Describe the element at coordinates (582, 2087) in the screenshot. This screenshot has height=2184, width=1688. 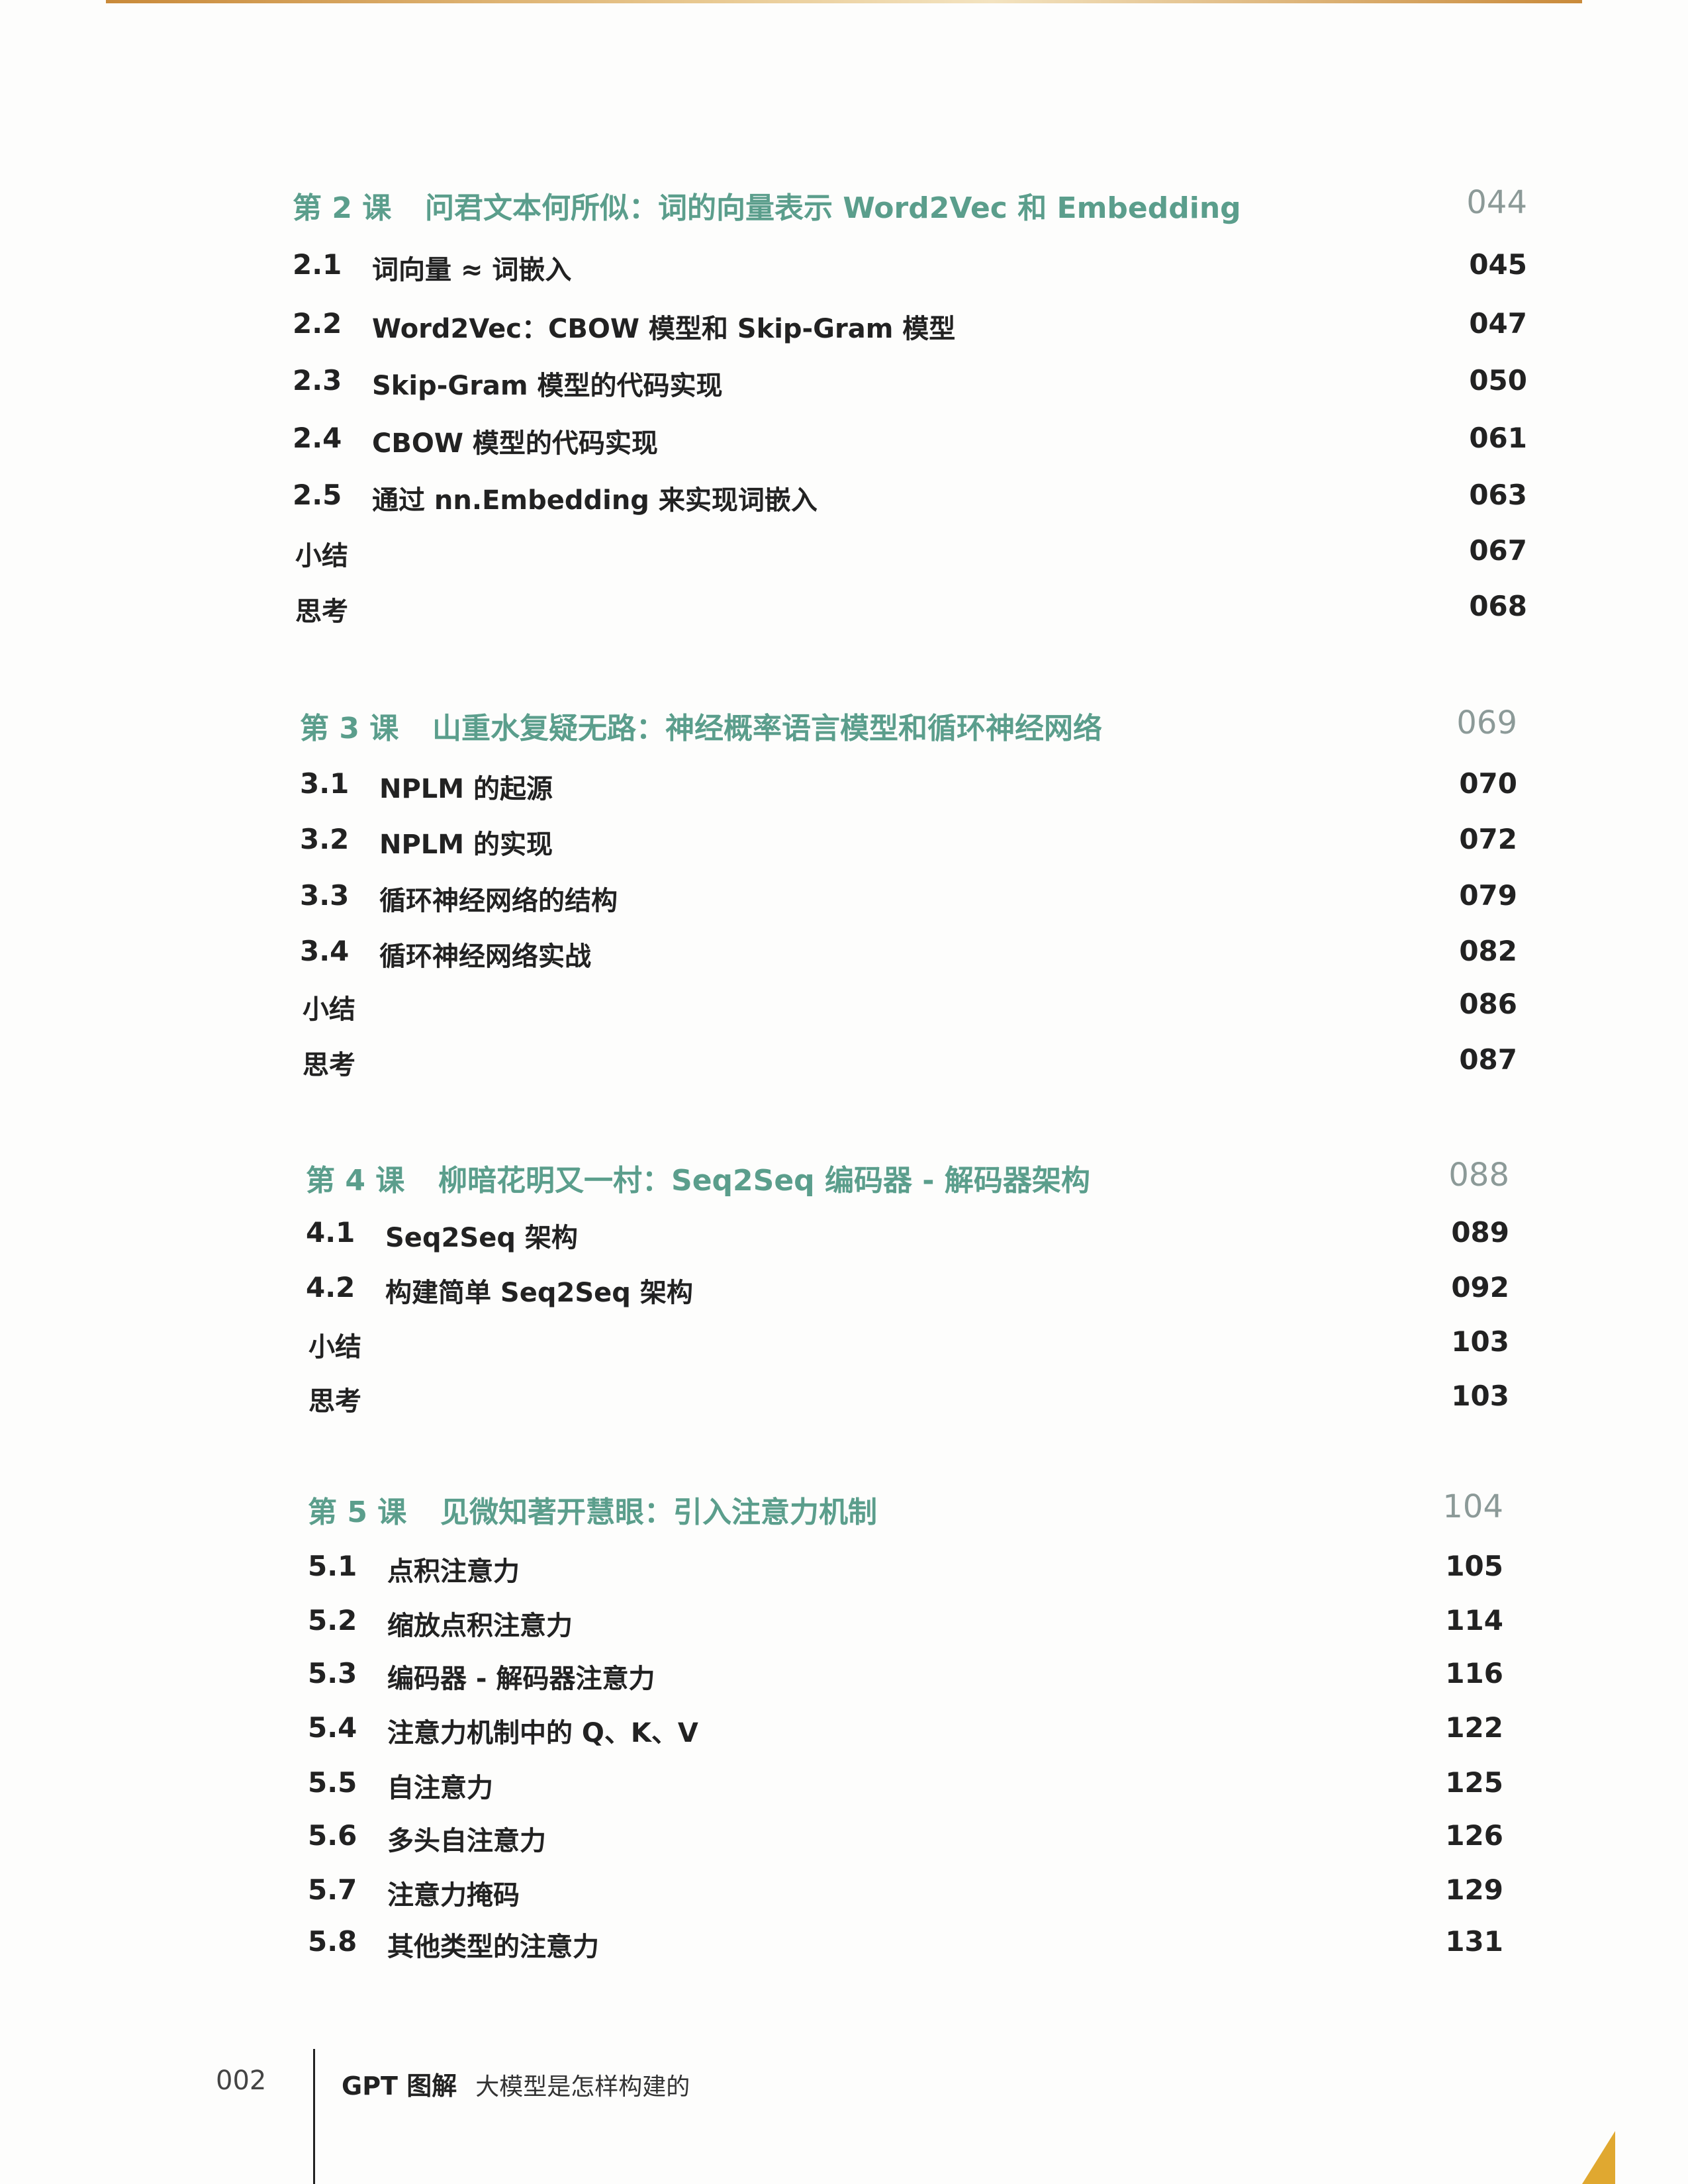
I see `book-subtitle: 大模型是怎样构建的` at that location.